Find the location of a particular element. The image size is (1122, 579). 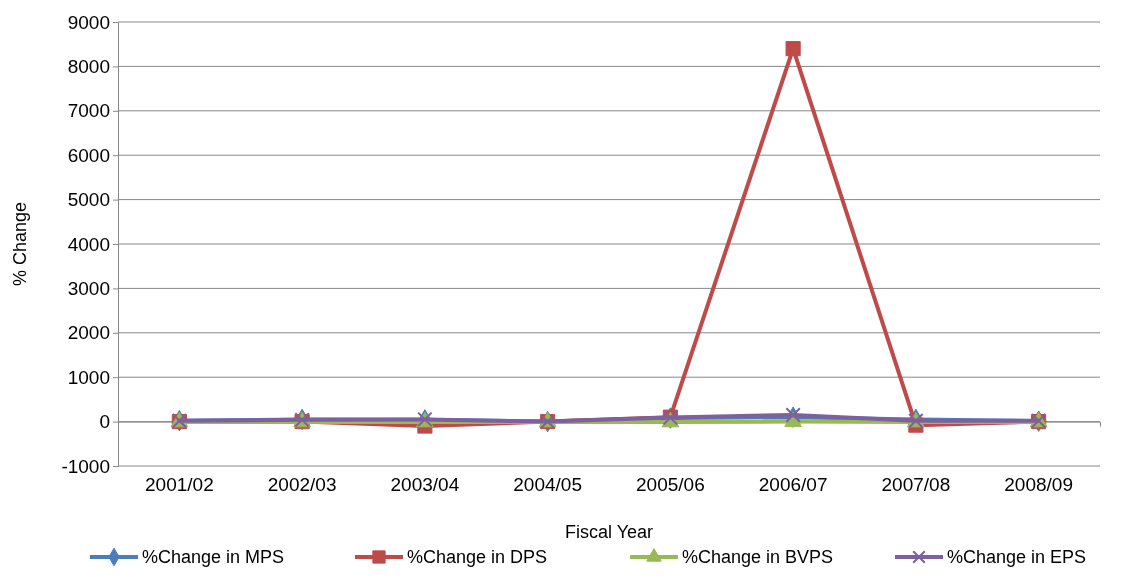

x-tick-label: 2008/09 is located at coordinates (1038, 484).